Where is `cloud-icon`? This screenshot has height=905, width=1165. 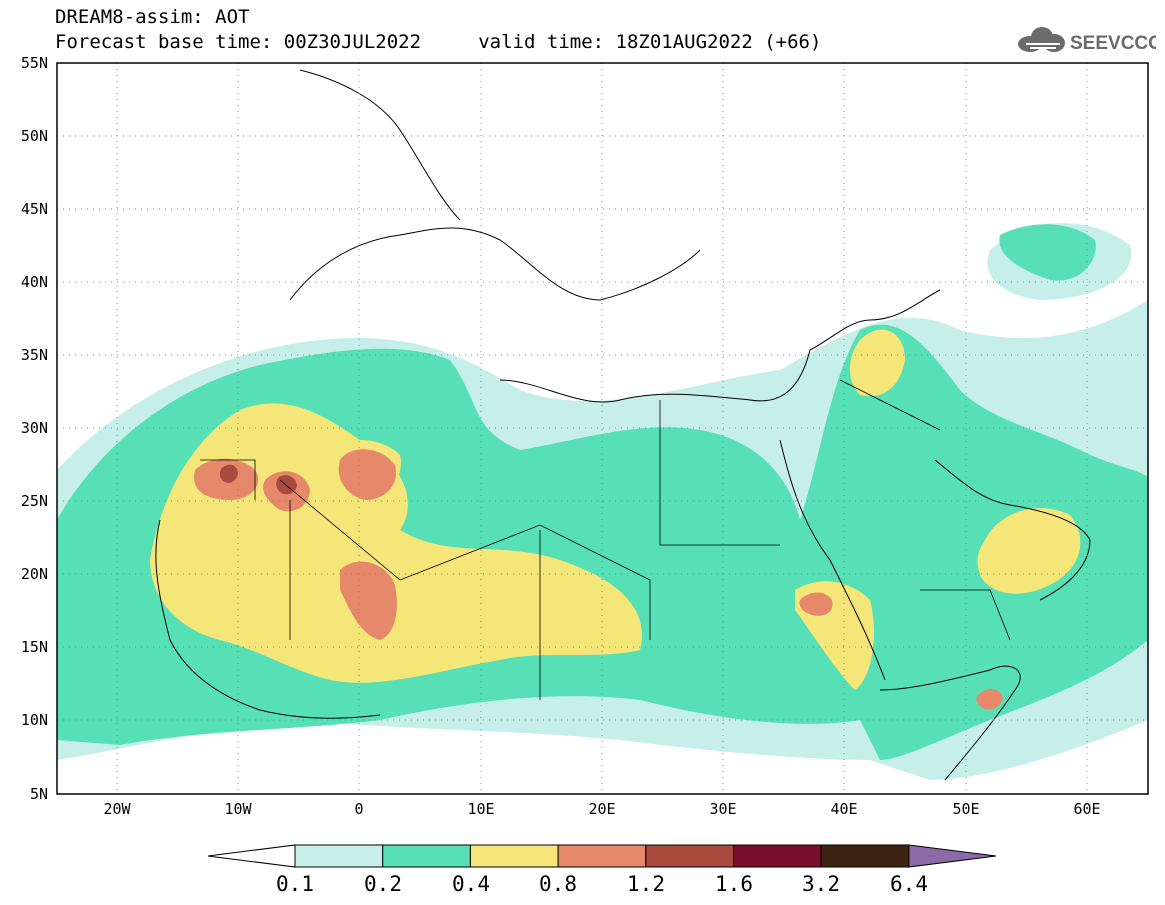
cloud-icon is located at coordinates (1041, 39).